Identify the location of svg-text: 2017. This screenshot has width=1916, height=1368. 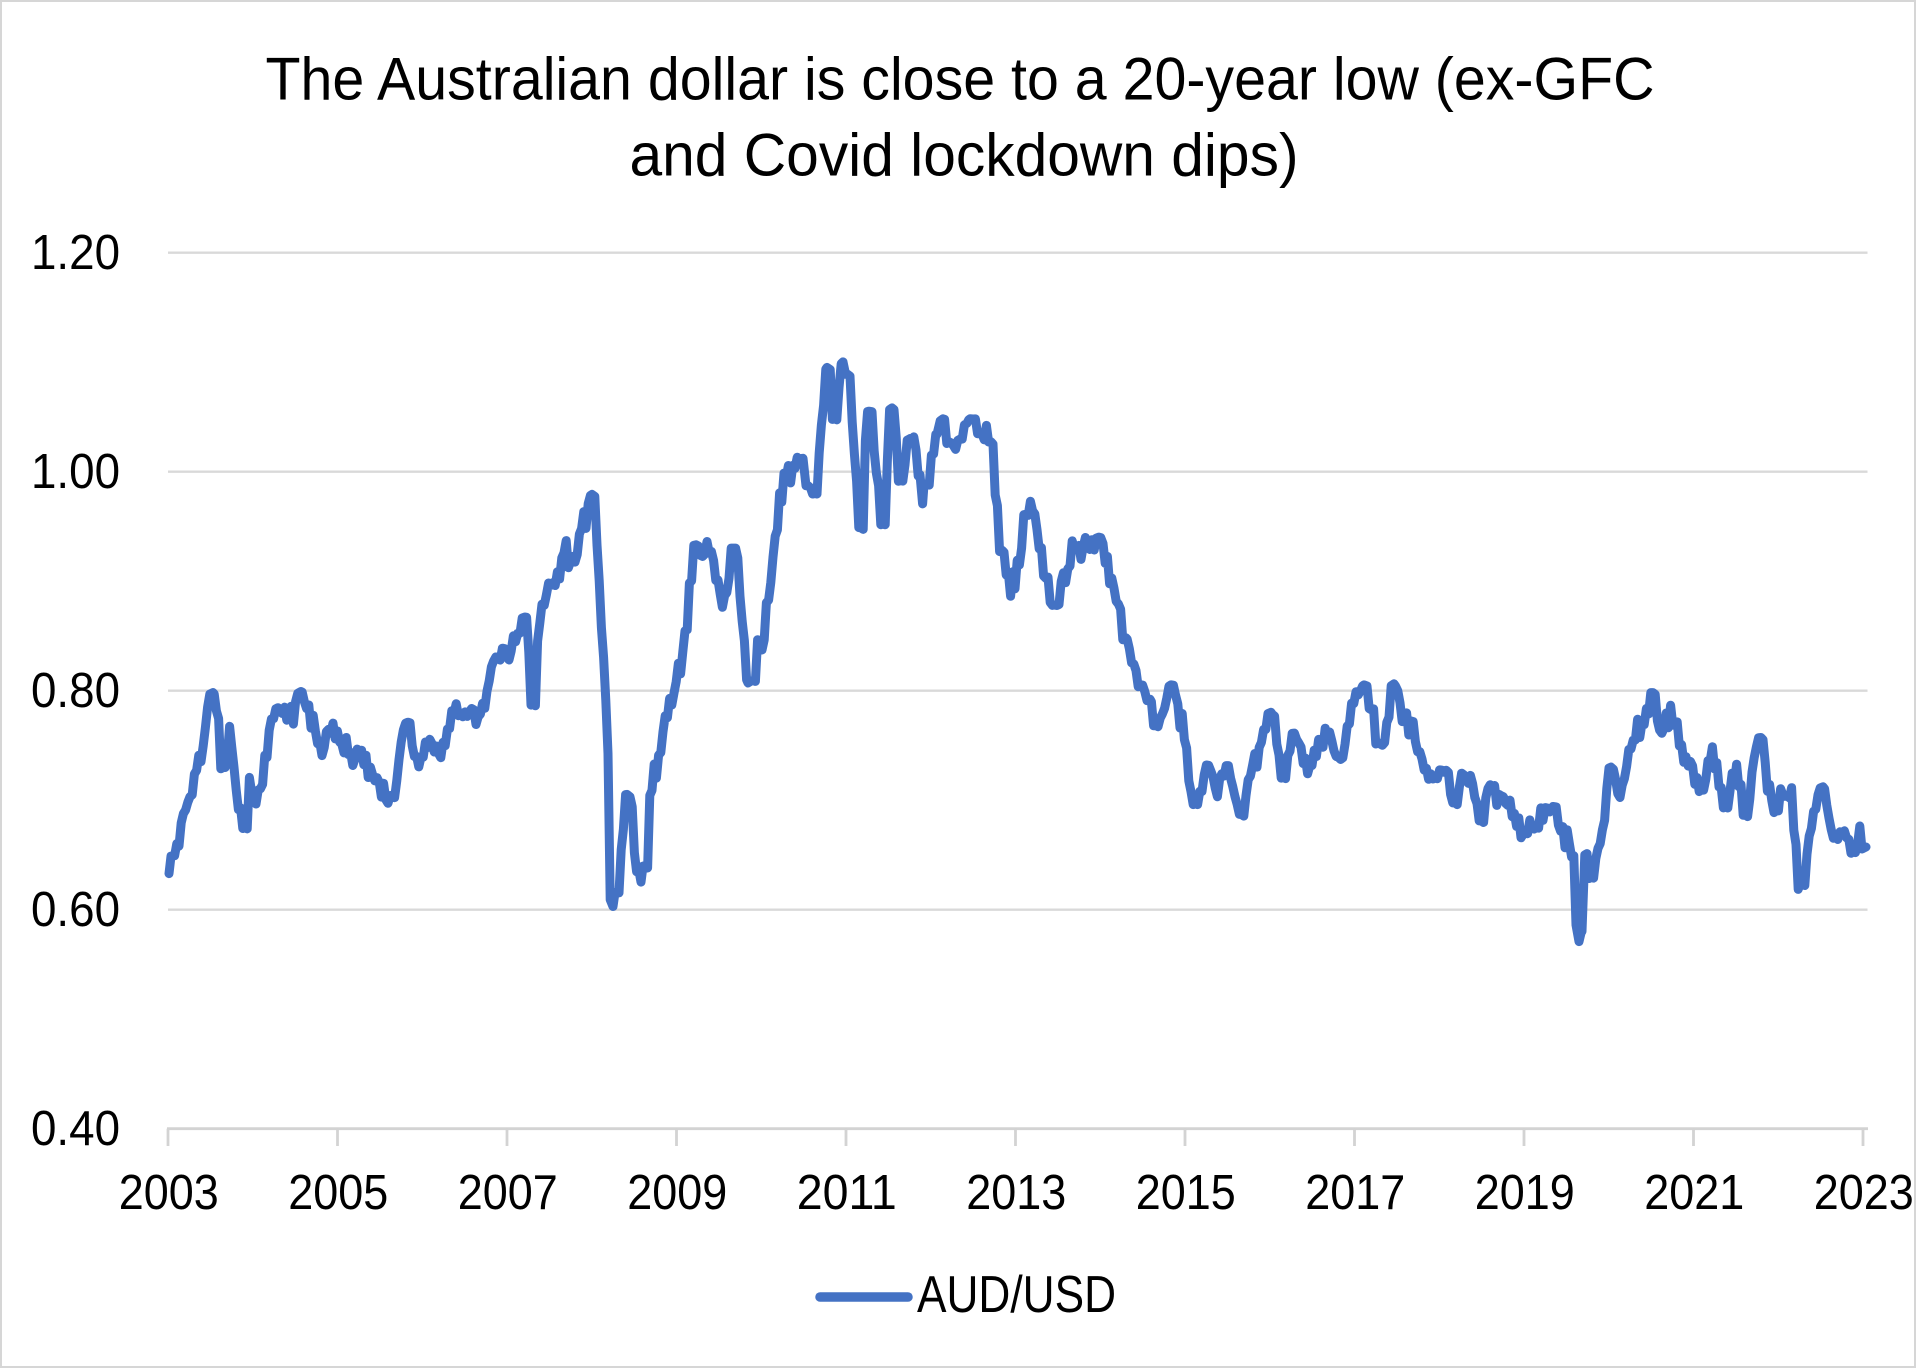
(1355, 1192).